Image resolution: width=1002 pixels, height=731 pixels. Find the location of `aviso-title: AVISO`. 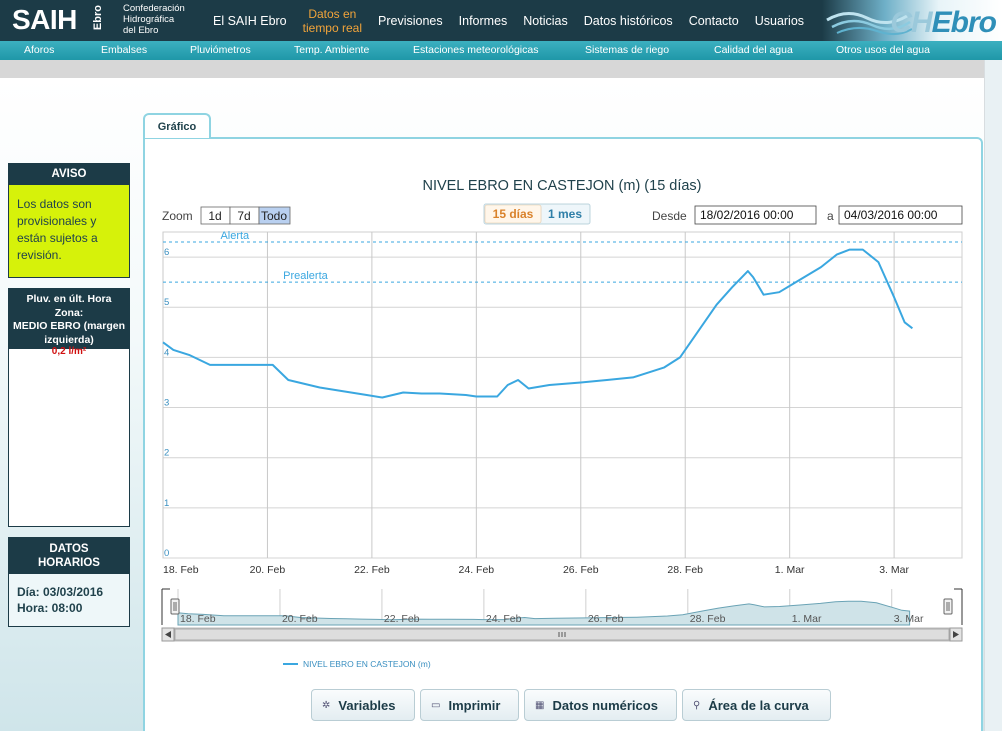

aviso-title: AVISO is located at coordinates (69, 174).